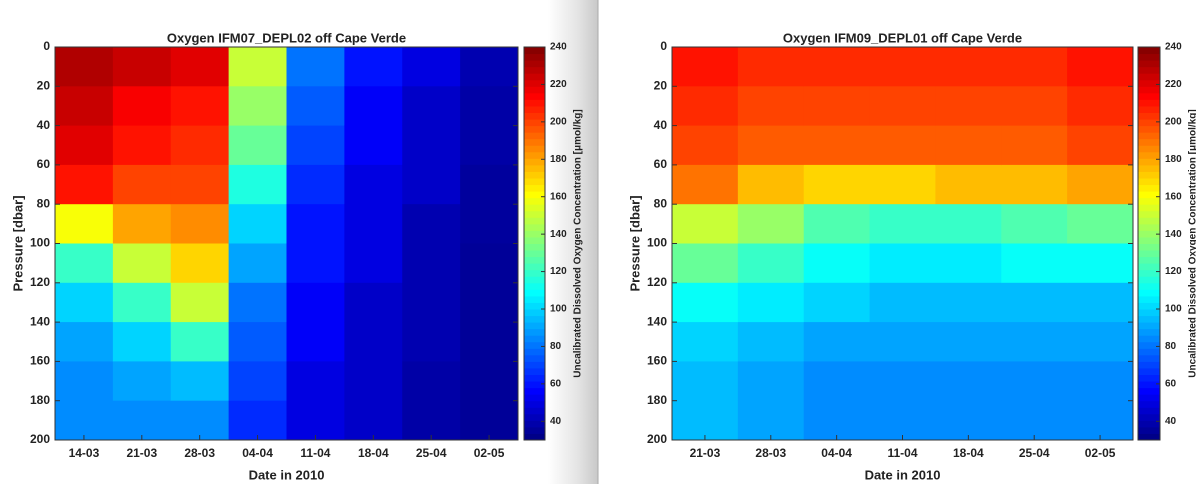 Image resolution: width=1196 pixels, height=489 pixels. Describe the element at coordinates (489, 453) in the screenshot. I see `x-tick-label: 02-05` at that location.